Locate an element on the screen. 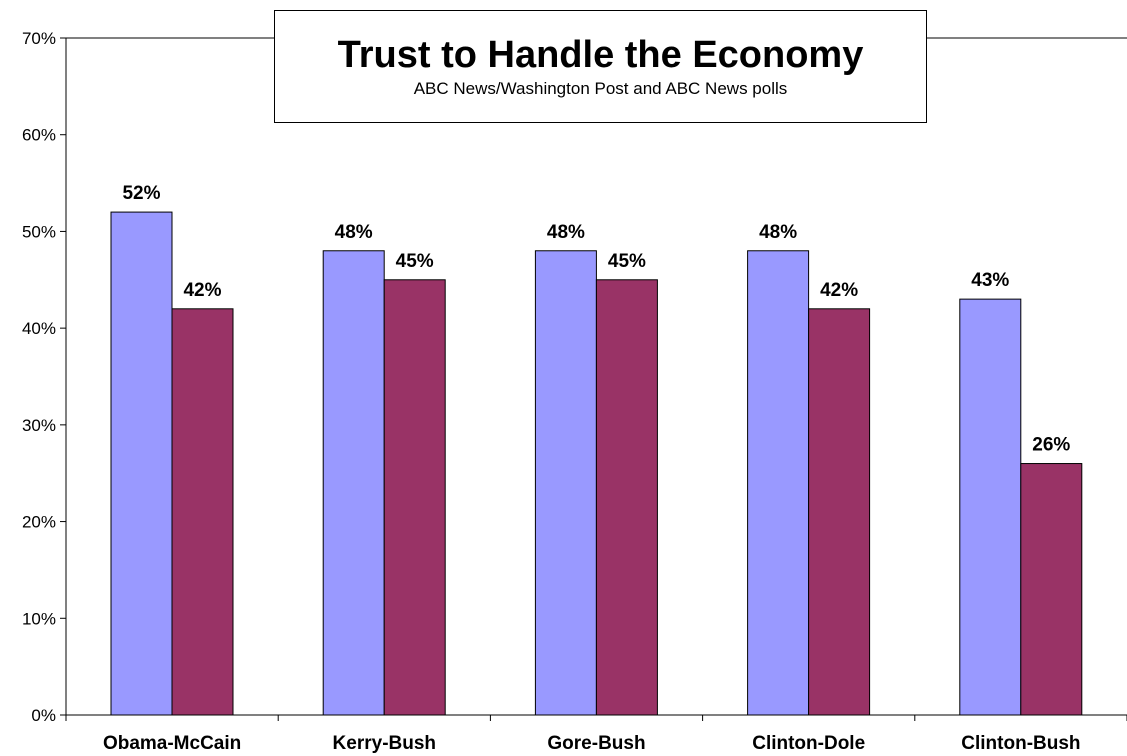 This screenshot has width=1127, height=756. y-tick-label: 30% is located at coordinates (39, 425).